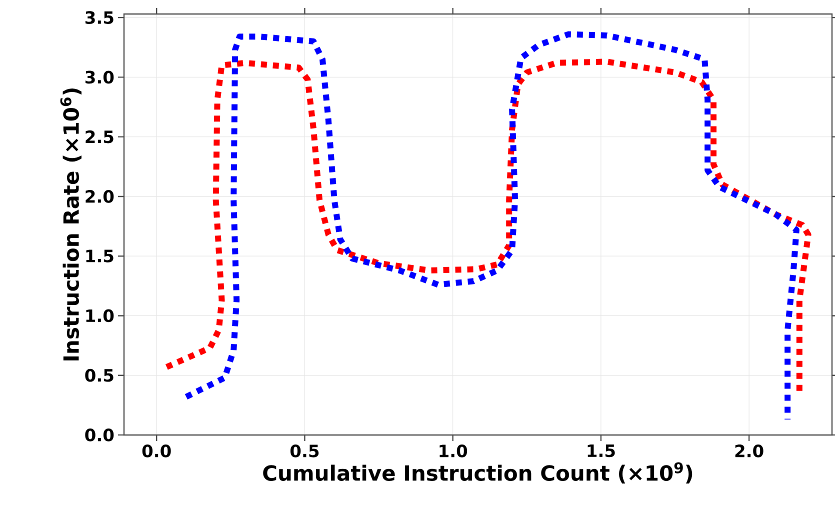 The image size is (835, 519). I want to click on x-tick-label: 1.0, so click(454, 451).